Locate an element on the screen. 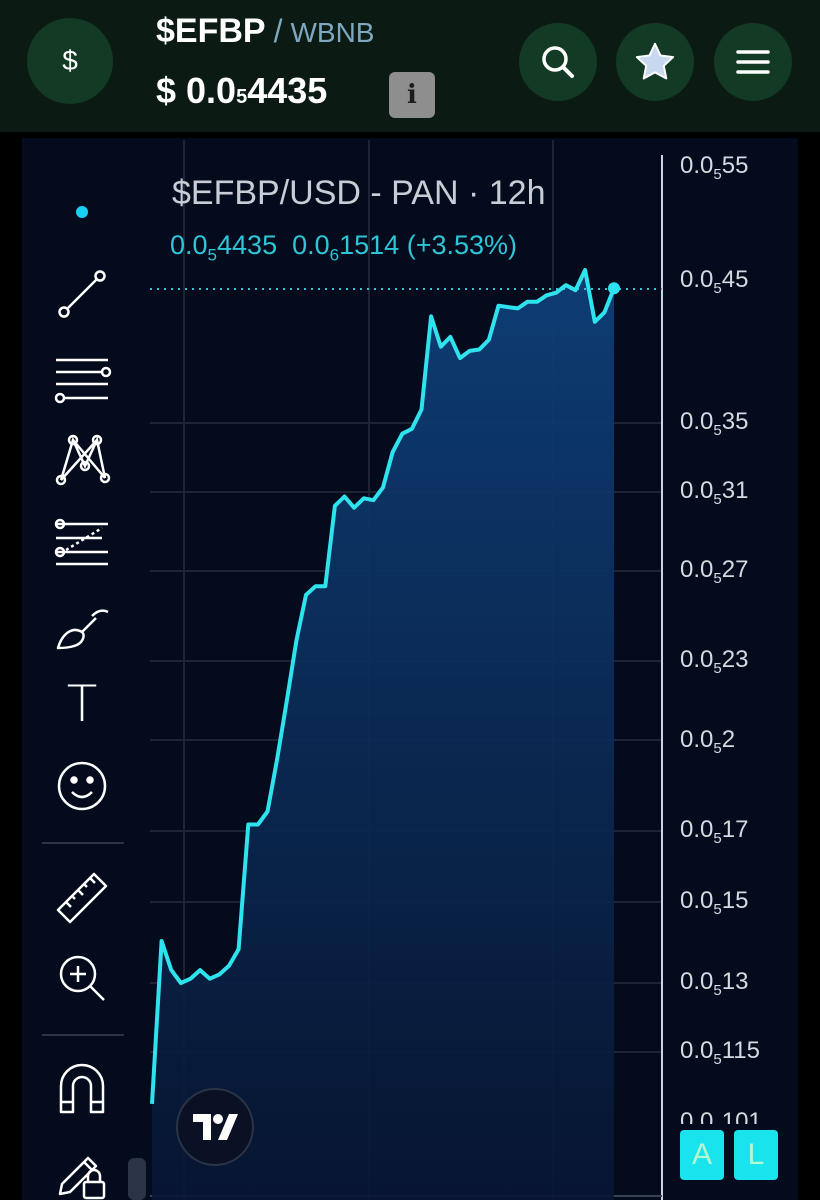 The height and width of the screenshot is (1200, 820). y-tick-label: 0.05101 is located at coordinates (721, 1116).